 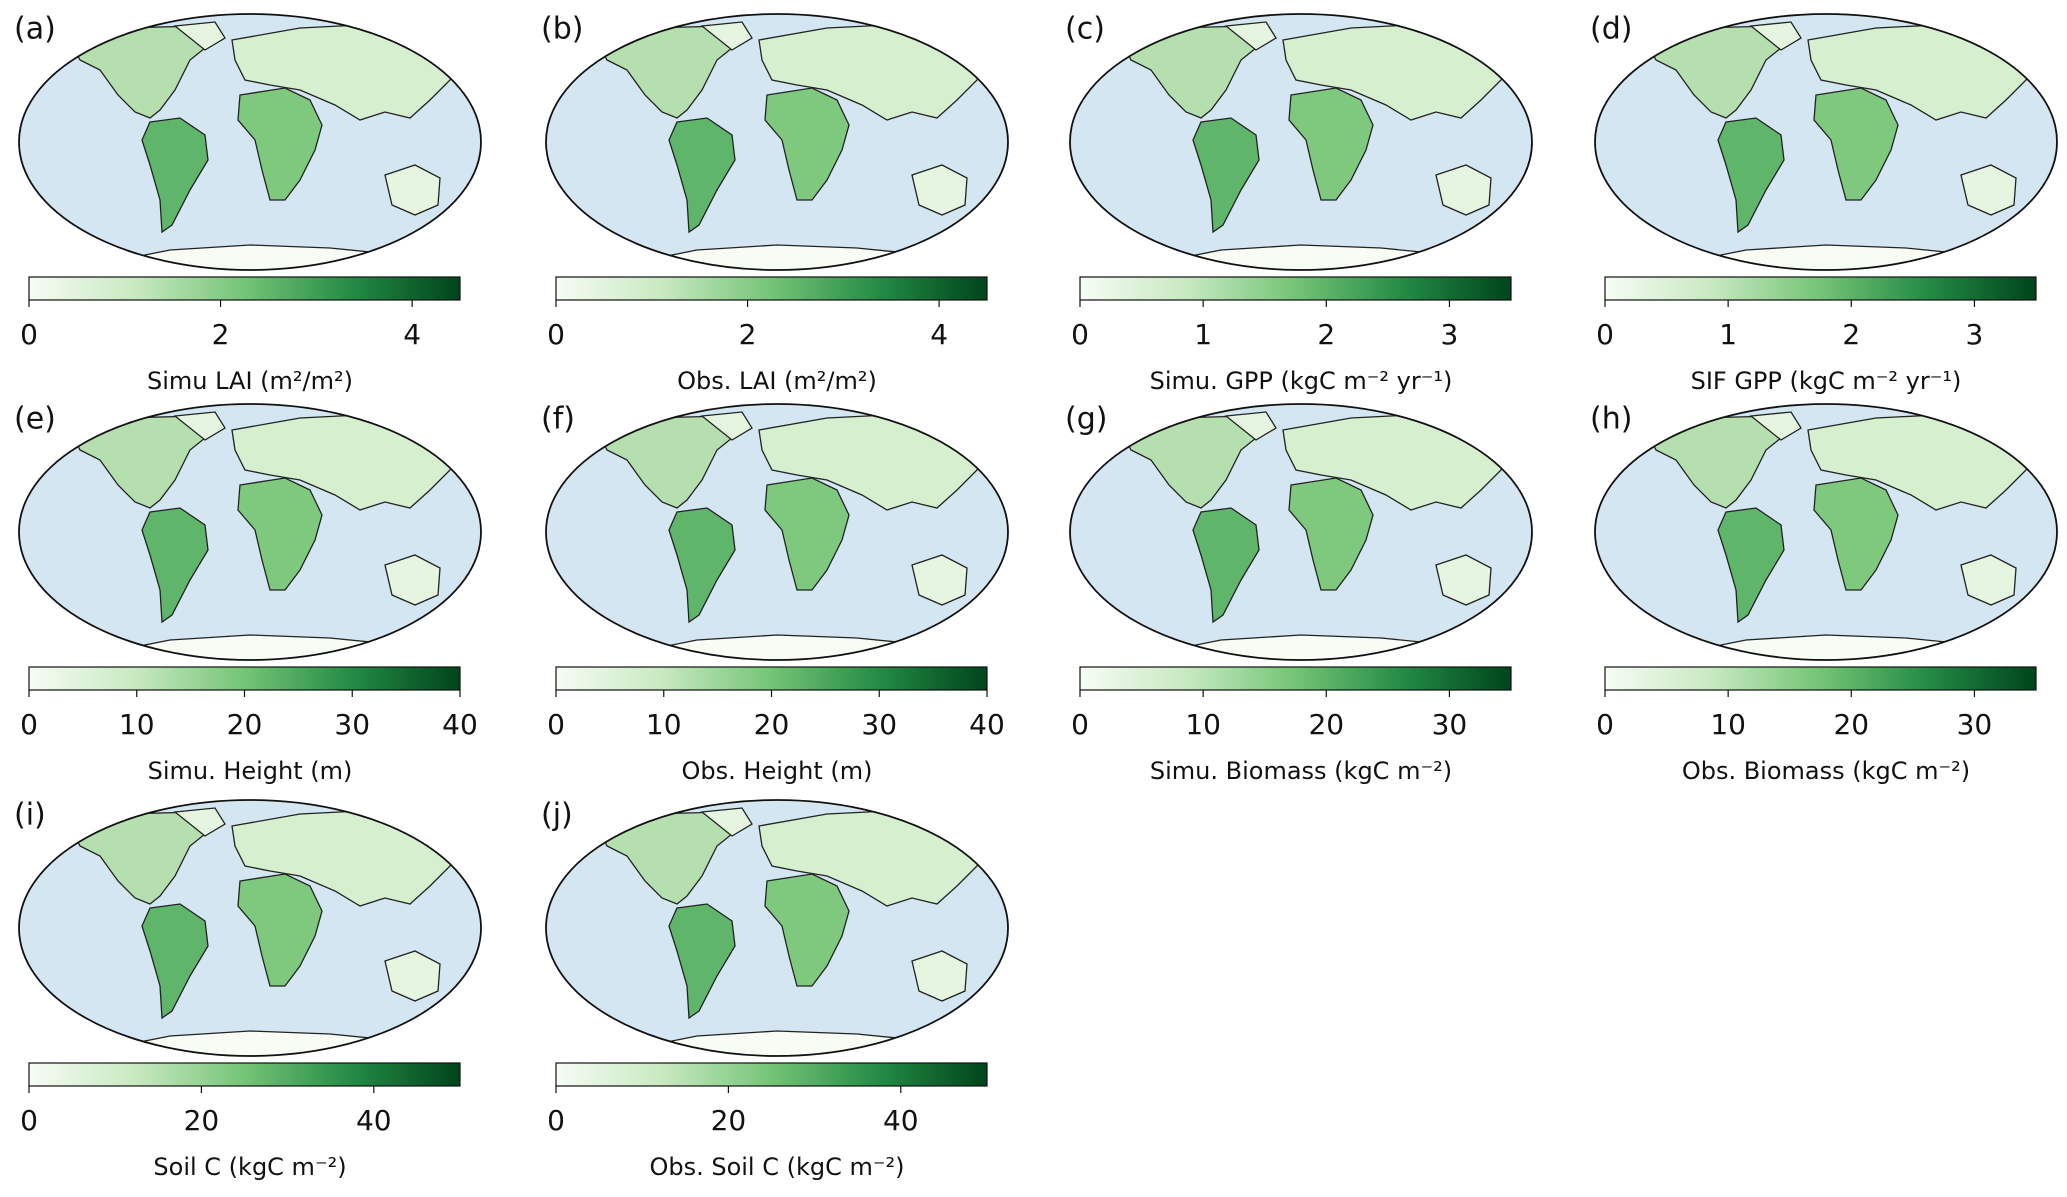 What do you see at coordinates (35, 419) in the screenshot?
I see `panel-label: (e)` at bounding box center [35, 419].